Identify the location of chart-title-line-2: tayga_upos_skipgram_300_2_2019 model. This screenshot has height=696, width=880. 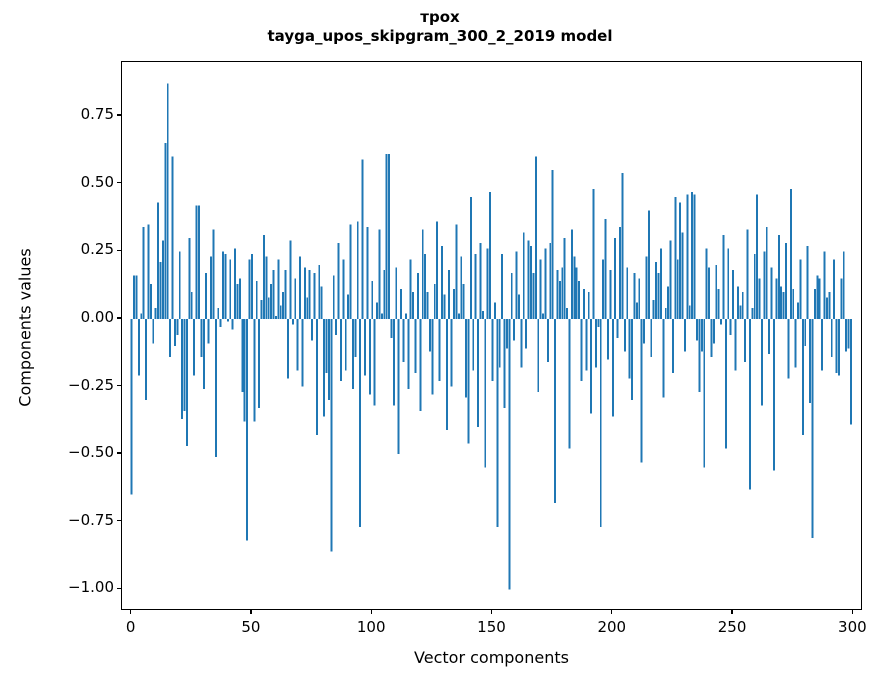
(440, 35).